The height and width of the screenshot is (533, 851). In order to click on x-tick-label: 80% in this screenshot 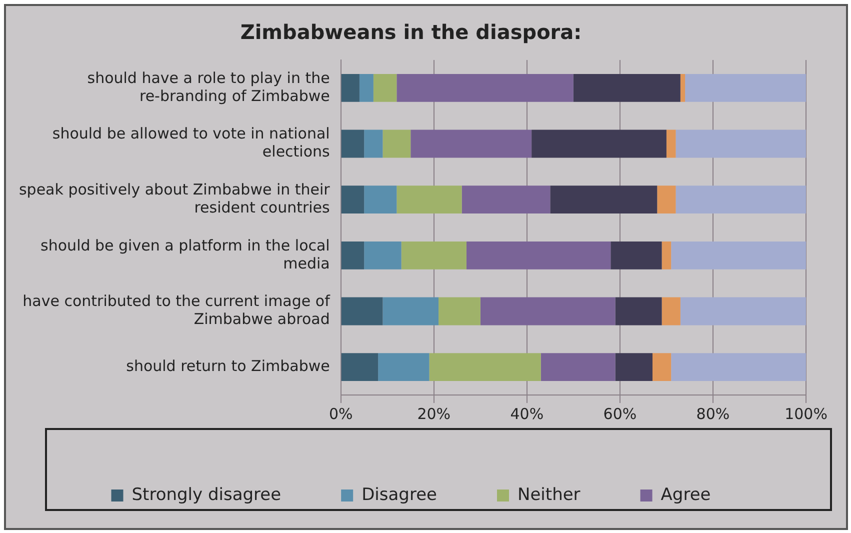, I will do `click(713, 413)`.